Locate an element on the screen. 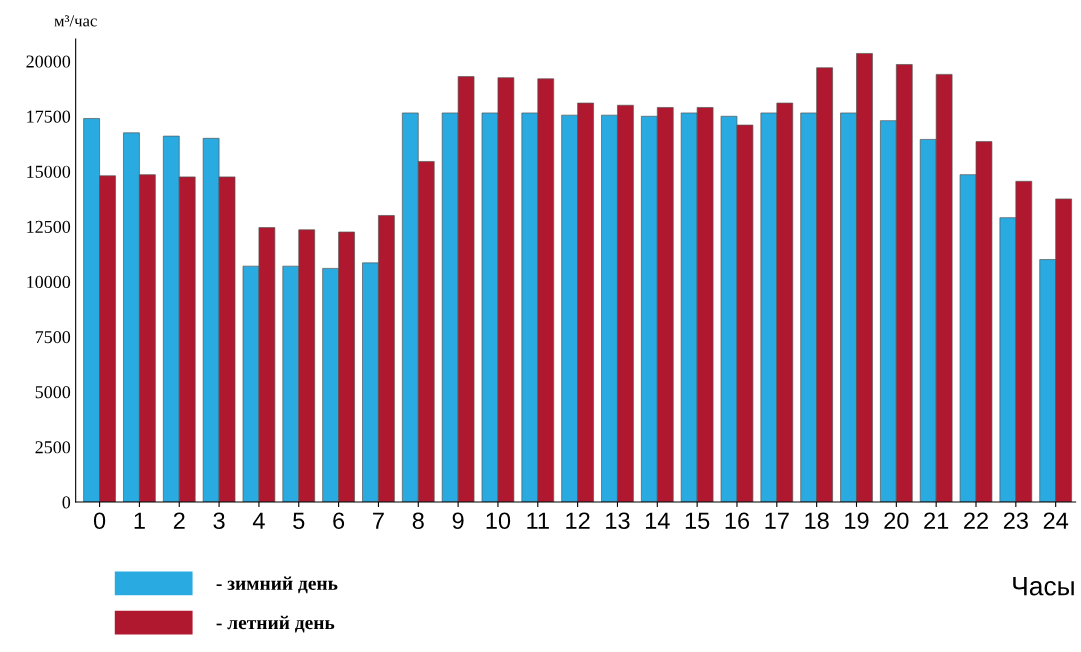 The height and width of the screenshot is (652, 1081). x-tick-label: 13 is located at coordinates (618, 521).